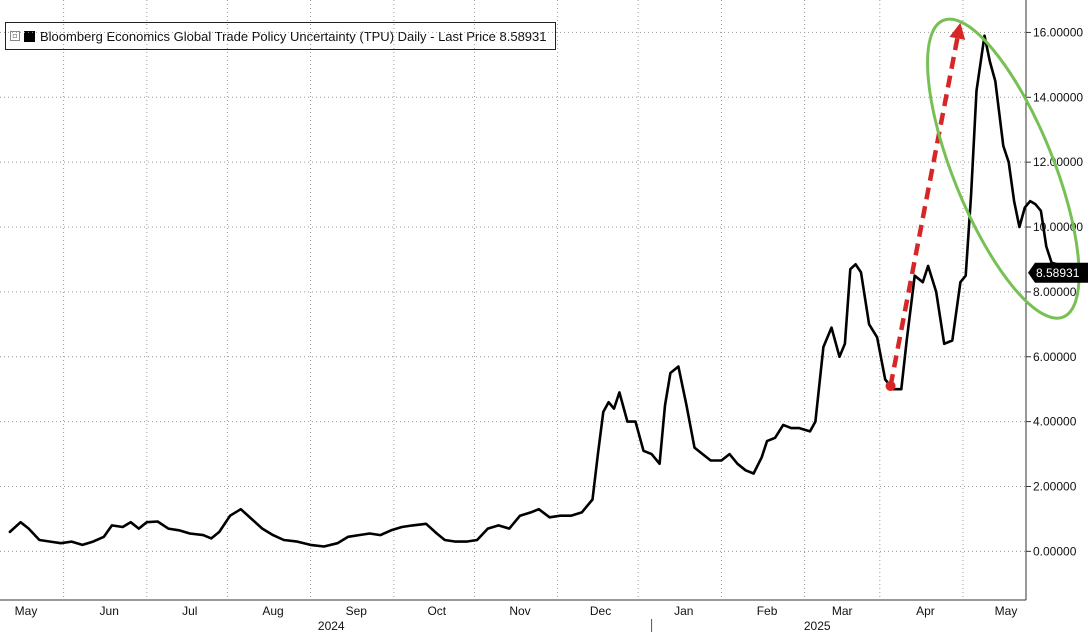 The width and height of the screenshot is (1090, 632). What do you see at coordinates (1058, 162) in the screenshot?
I see `y-tick-label: 12.00000` at bounding box center [1058, 162].